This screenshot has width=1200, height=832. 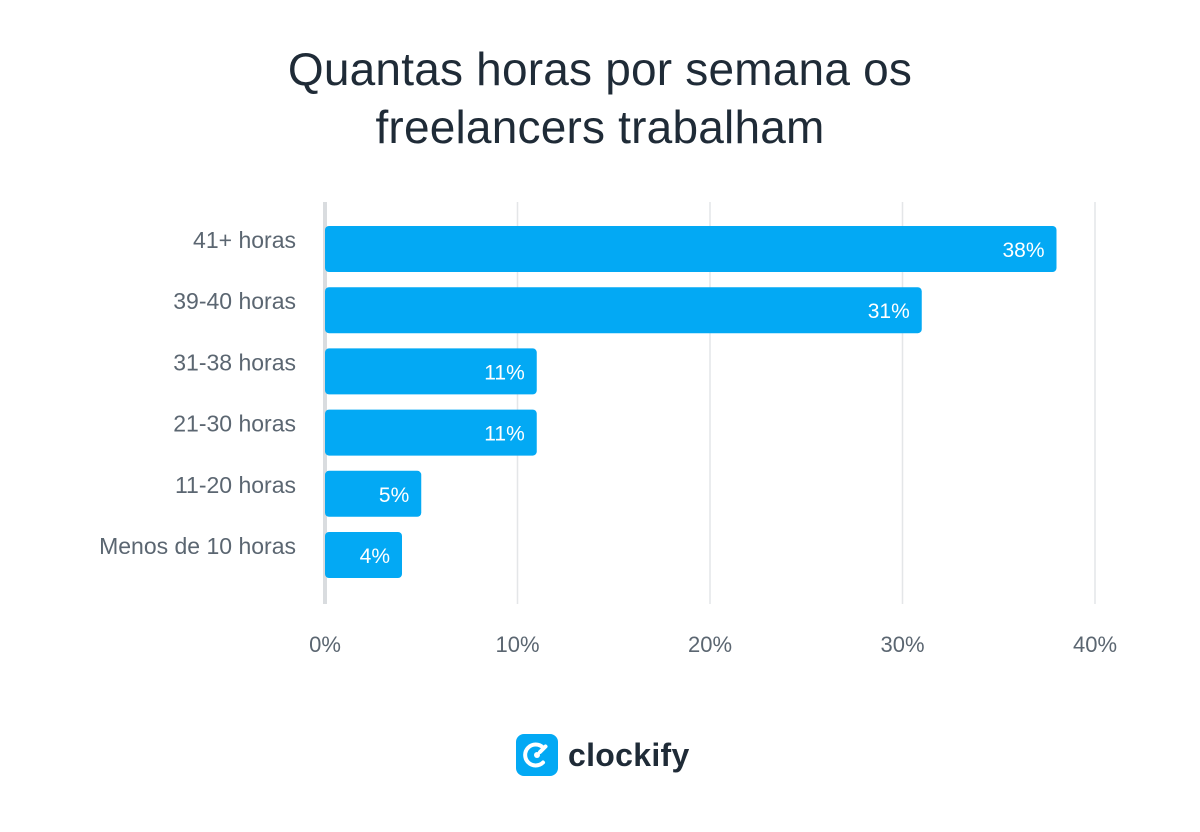 What do you see at coordinates (394, 495) in the screenshot?
I see `bar-value-label: 5%` at bounding box center [394, 495].